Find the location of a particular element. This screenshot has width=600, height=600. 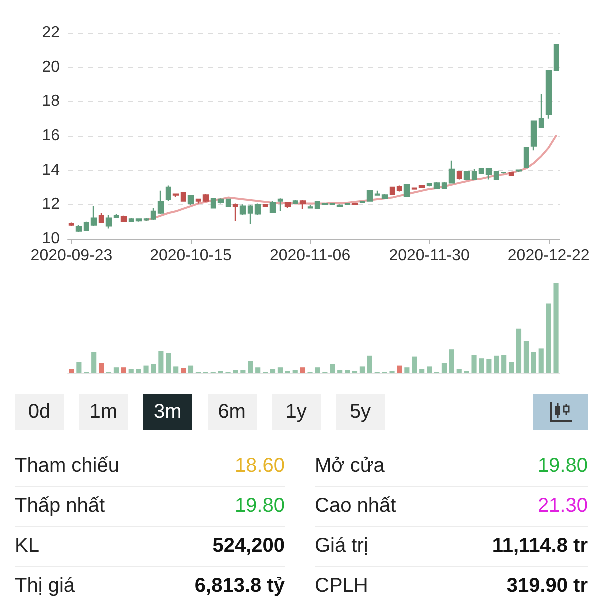

text: 11,114.8 tr is located at coordinates (540, 546).